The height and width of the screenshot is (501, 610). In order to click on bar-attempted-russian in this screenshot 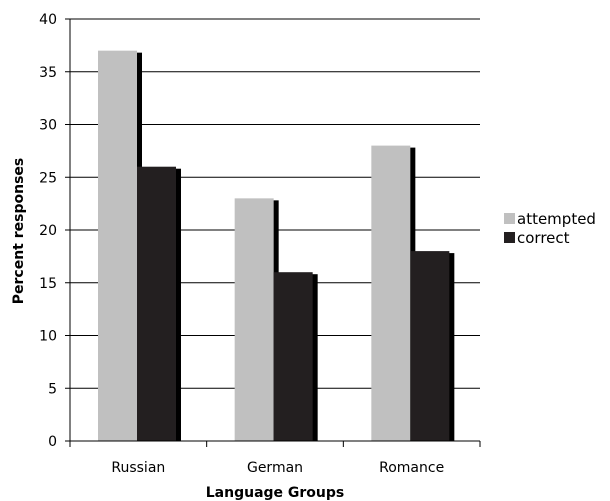, I will do `click(117, 246)`.